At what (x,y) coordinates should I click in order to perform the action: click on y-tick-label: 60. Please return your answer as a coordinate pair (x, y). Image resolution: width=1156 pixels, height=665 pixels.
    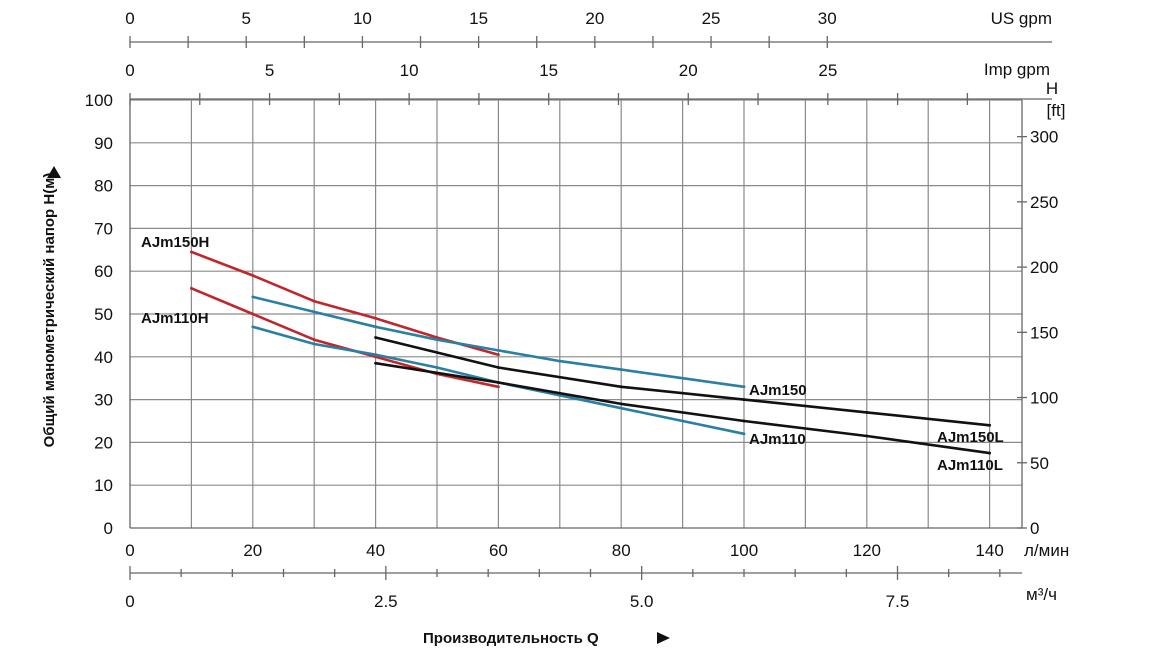
    Looking at the image, I should click on (103, 271).